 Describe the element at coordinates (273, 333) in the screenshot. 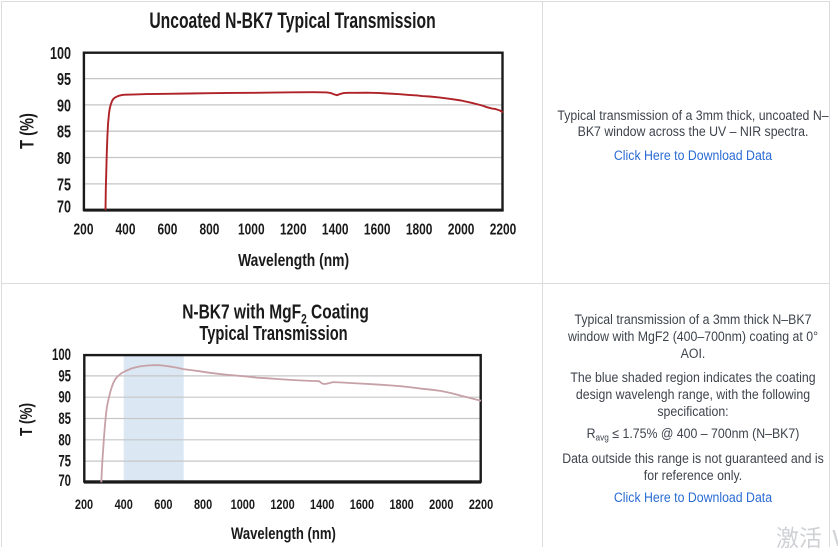

I see `svg-text: Typical Transmission` at that location.